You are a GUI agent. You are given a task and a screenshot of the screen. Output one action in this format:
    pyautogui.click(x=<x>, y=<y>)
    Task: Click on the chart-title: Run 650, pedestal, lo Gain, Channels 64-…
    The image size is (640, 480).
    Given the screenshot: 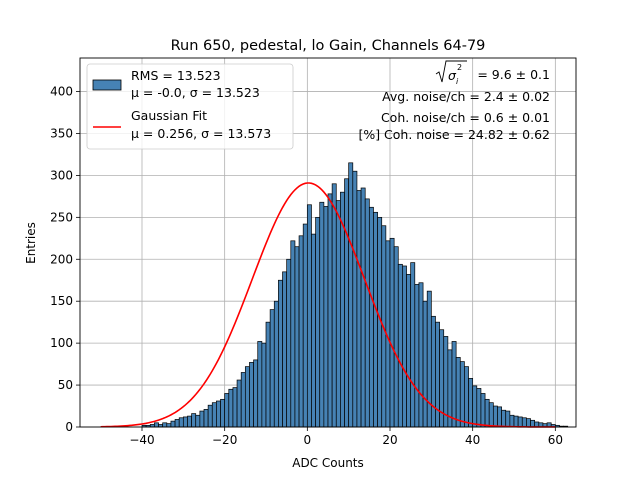 What is the action you would take?
    pyautogui.click(x=328, y=46)
    